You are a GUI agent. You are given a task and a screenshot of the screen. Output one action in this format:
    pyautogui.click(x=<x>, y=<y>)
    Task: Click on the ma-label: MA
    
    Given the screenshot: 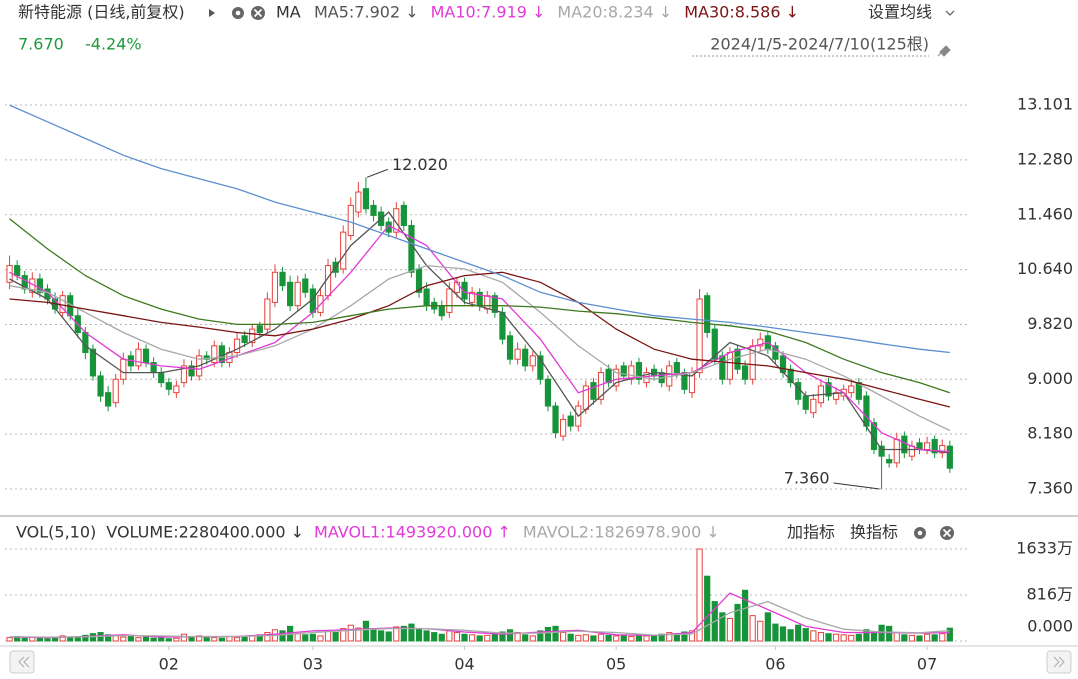 What is the action you would take?
    pyautogui.click(x=288, y=12)
    